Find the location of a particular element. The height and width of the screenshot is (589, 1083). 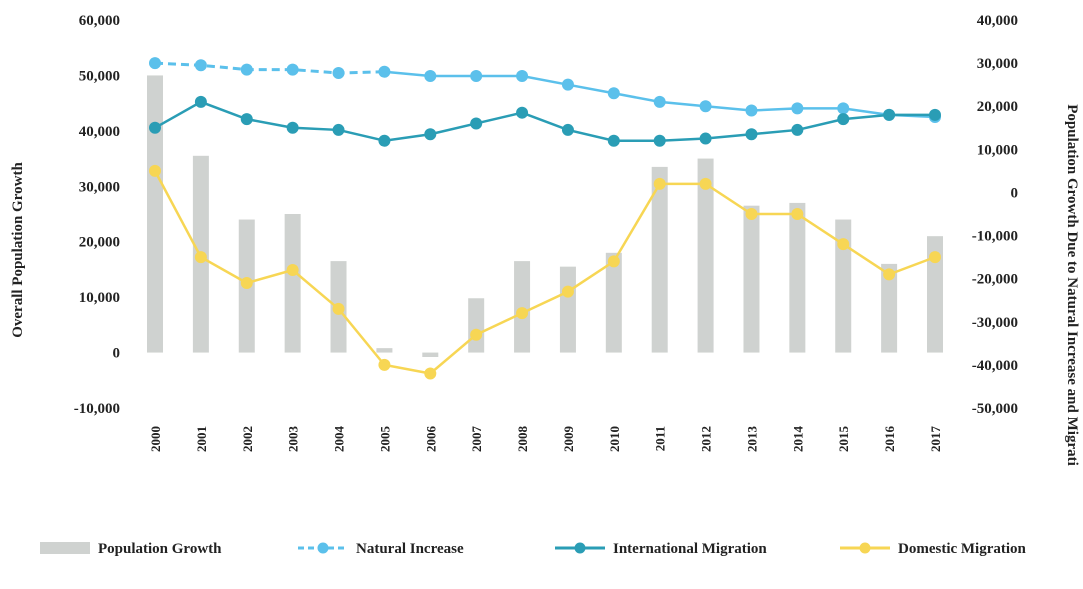

x-tick-label: 2008 is located at coordinates (522, 439).